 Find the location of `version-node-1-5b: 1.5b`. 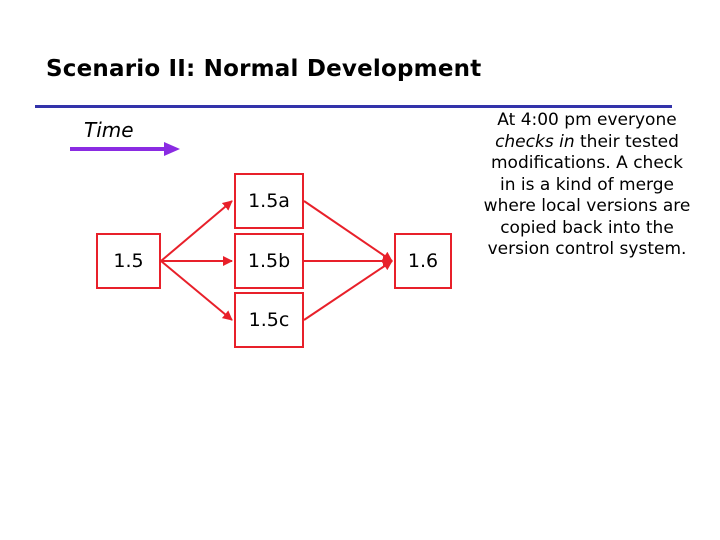

version-node-1-5b: 1.5b is located at coordinates (269, 261).